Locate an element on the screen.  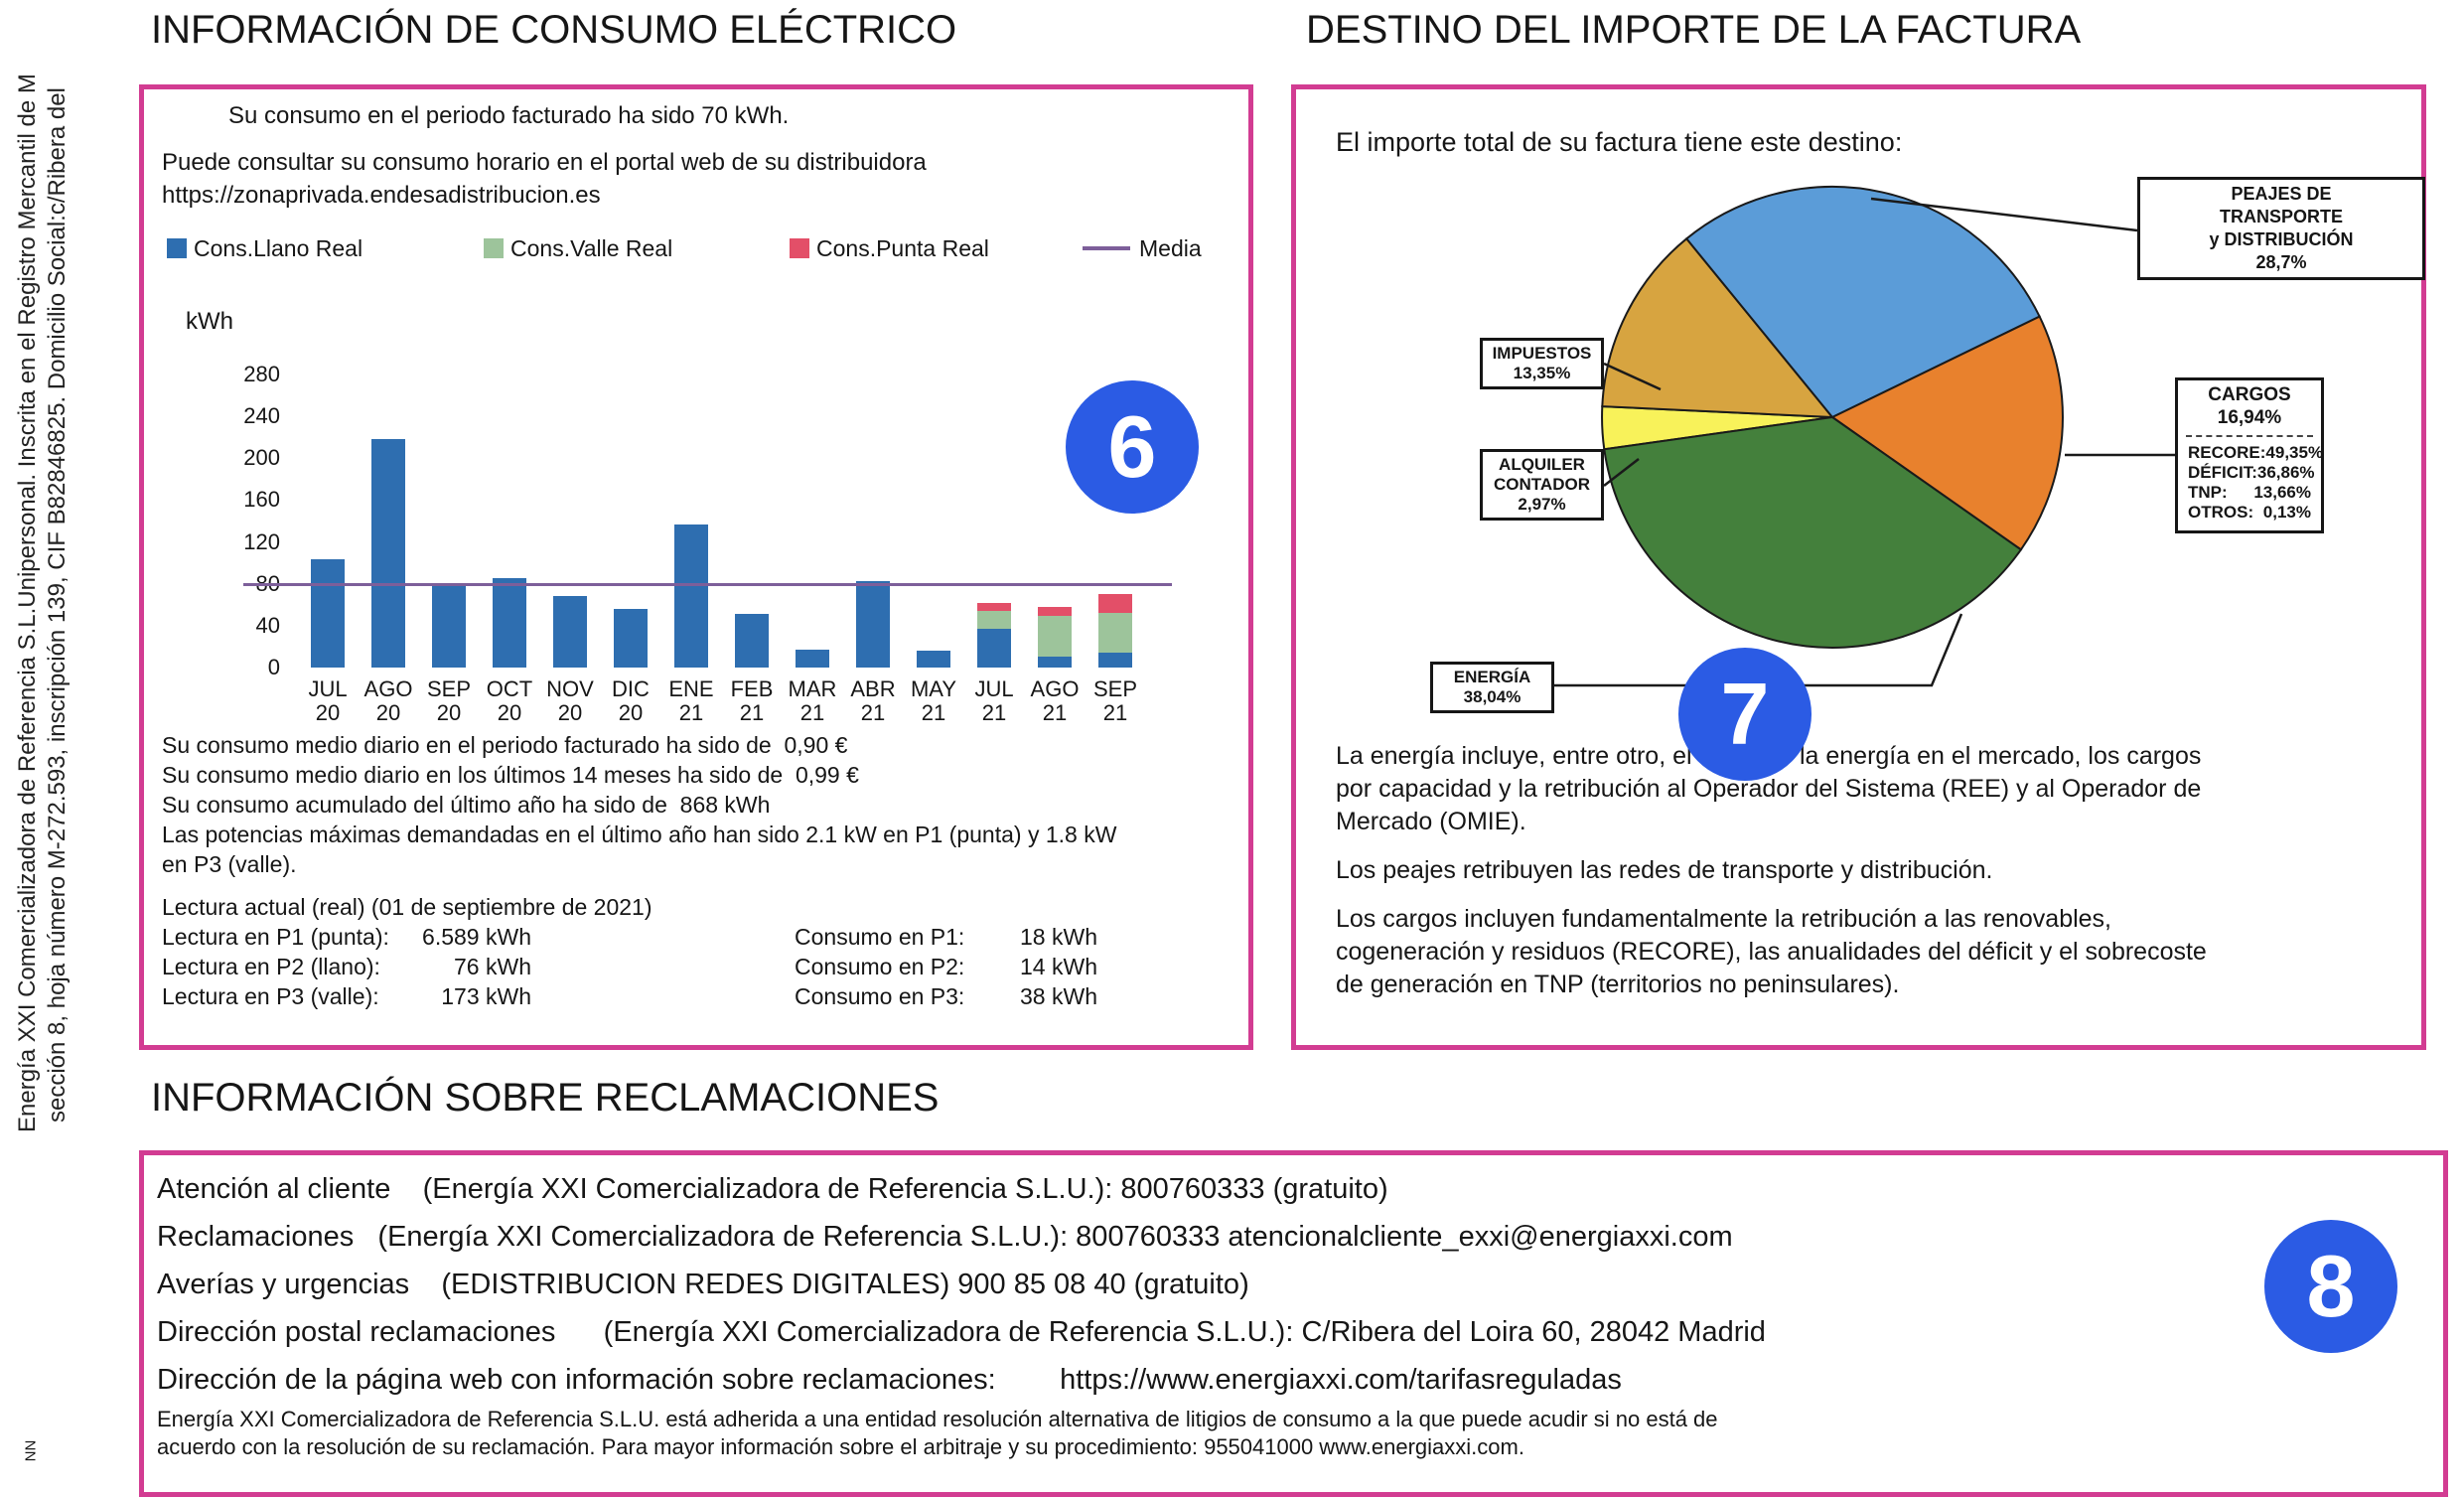
lectura-row-p3-value: 173 kWh is located at coordinates (486, 996).